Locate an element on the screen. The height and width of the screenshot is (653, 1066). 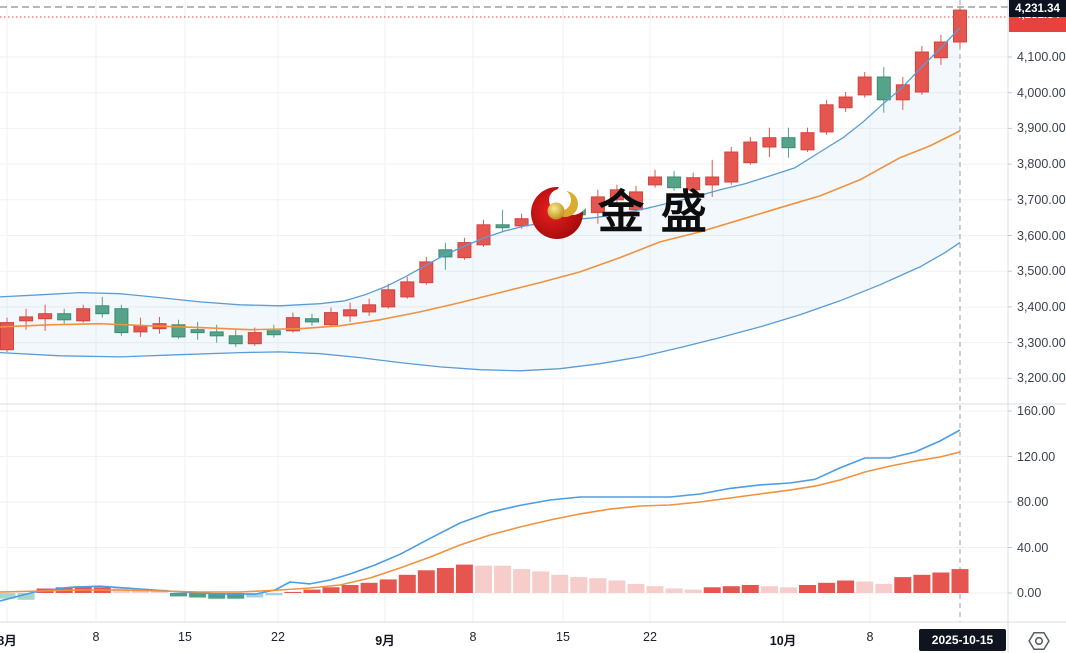
price-axis-label: 3,500.00 is located at coordinates (1041, 271).